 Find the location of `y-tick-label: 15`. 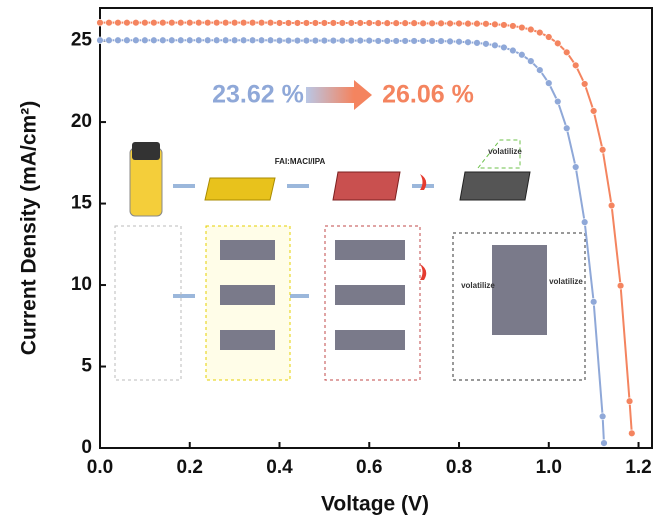

y-tick-label: 15 is located at coordinates (82, 203).